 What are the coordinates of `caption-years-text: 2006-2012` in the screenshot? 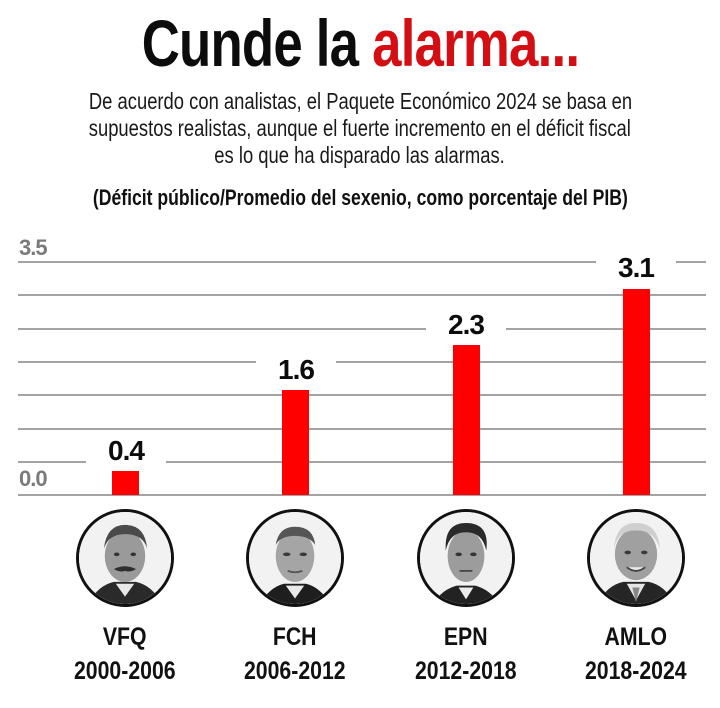 It's located at (295, 671).